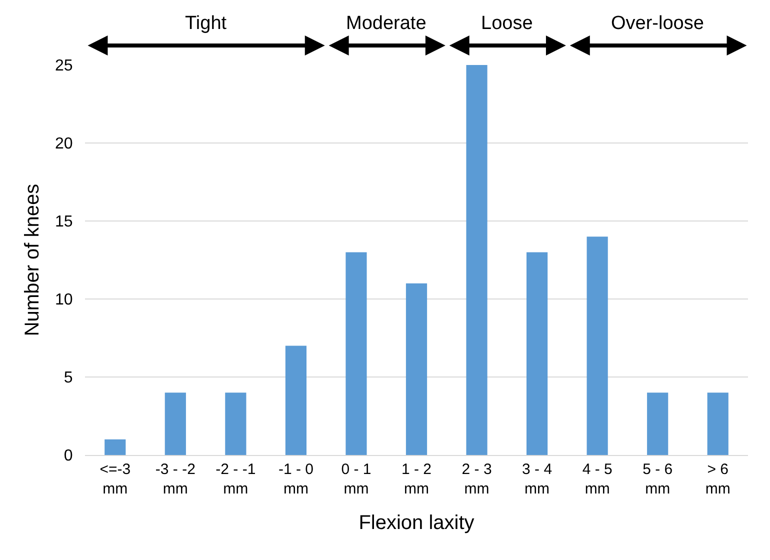 This screenshot has height=560, width=770. Describe the element at coordinates (64, 222) in the screenshot. I see `y-tick-label: 15` at that location.